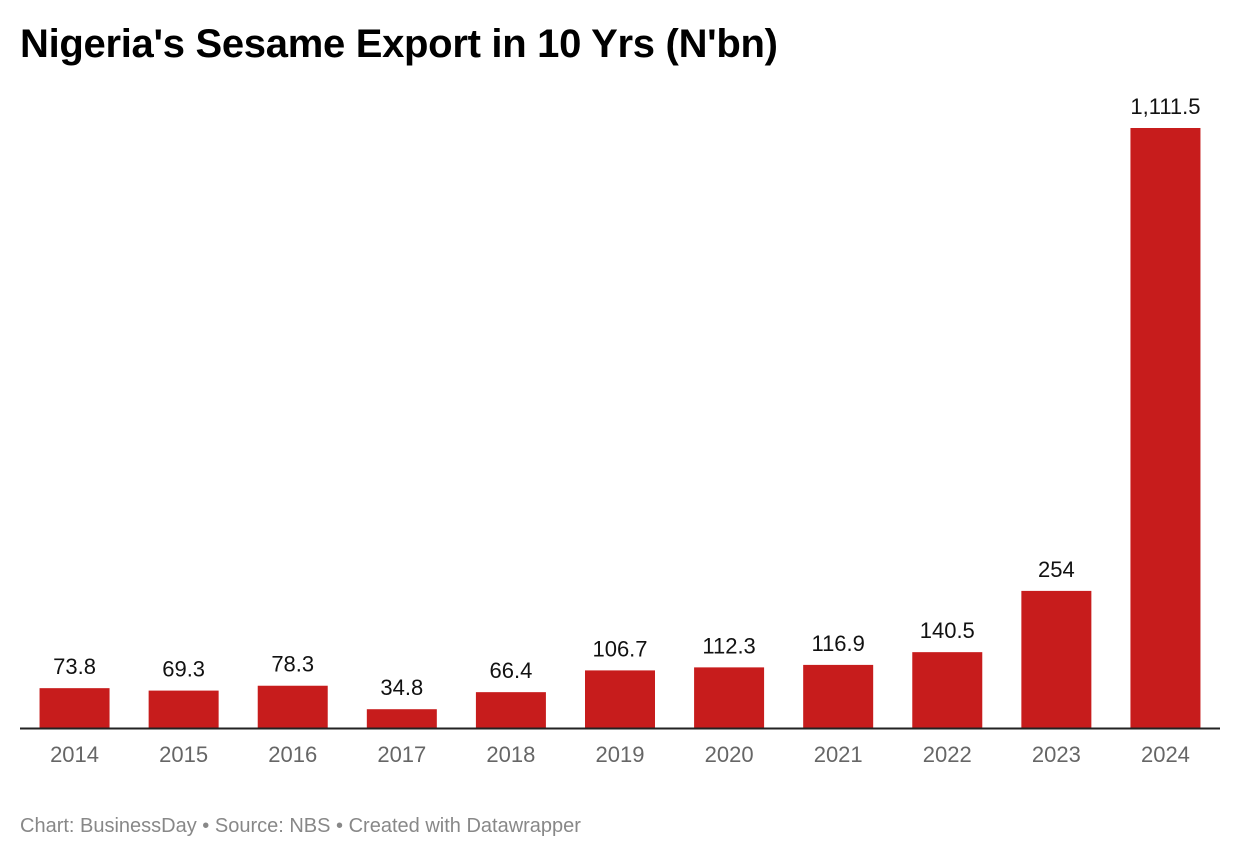 This screenshot has height=860, width=1240. Describe the element at coordinates (292, 706) in the screenshot. I see `bar-2016` at that location.